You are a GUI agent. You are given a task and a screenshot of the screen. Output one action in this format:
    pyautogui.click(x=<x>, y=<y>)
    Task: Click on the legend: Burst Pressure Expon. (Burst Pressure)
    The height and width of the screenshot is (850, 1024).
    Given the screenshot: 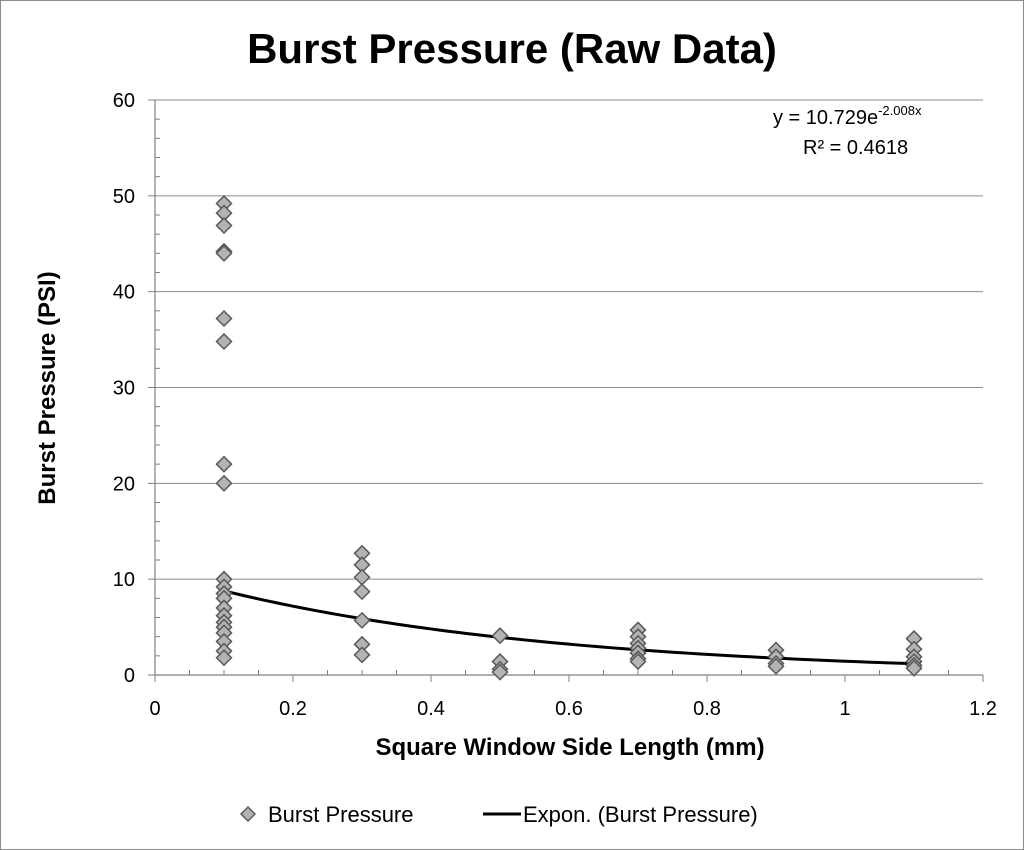 What is the action you would take?
    pyautogui.click(x=498, y=814)
    